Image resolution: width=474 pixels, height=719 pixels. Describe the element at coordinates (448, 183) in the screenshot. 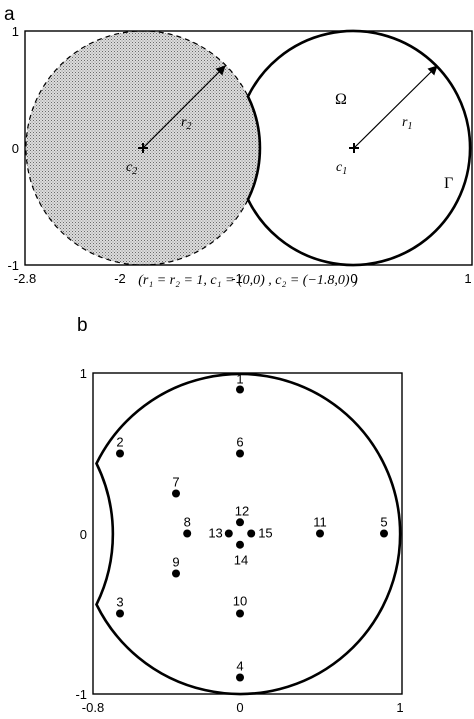

I see `gamma-label: Γ` at that location.